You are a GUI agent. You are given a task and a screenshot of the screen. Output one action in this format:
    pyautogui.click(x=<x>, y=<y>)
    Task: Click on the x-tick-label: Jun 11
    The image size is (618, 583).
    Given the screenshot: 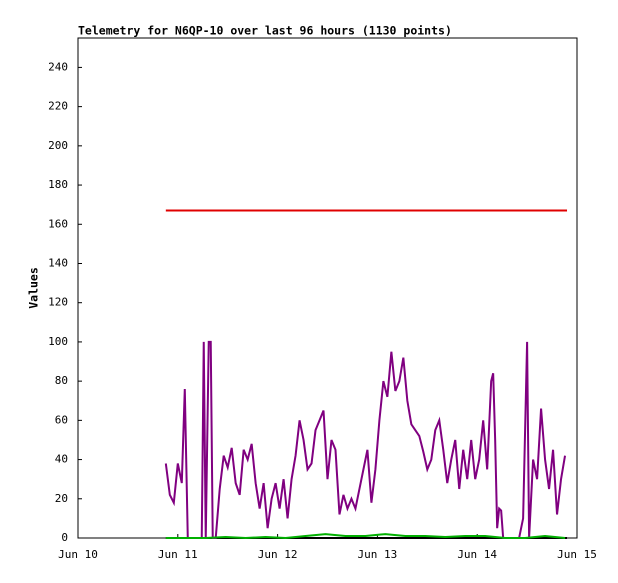 What is the action you would take?
    pyautogui.click(x=178, y=554)
    